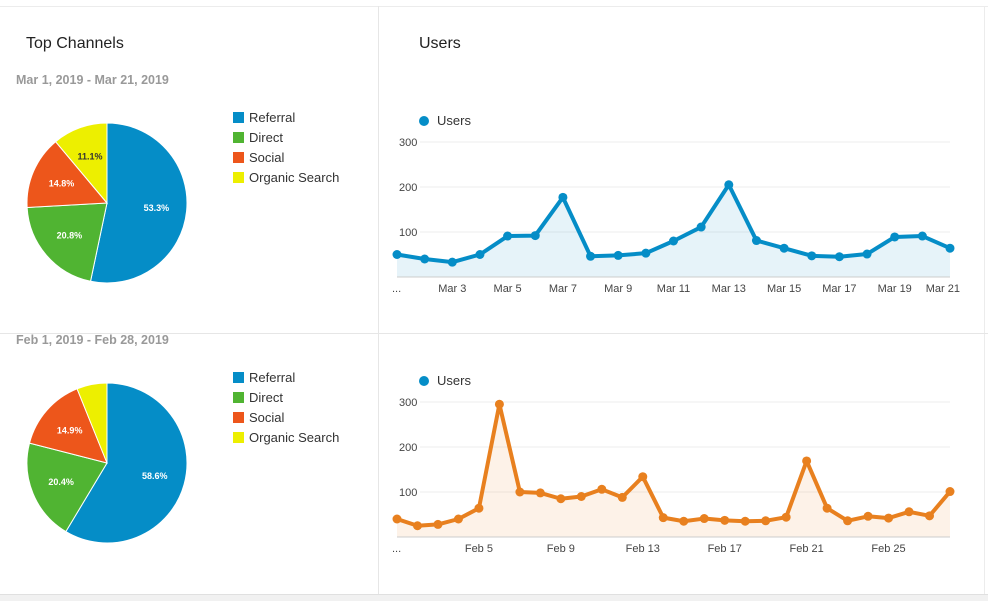 This screenshot has height=601, width=988. What do you see at coordinates (238, 157) in the screenshot?
I see `legend-swatch-social` at bounding box center [238, 157].